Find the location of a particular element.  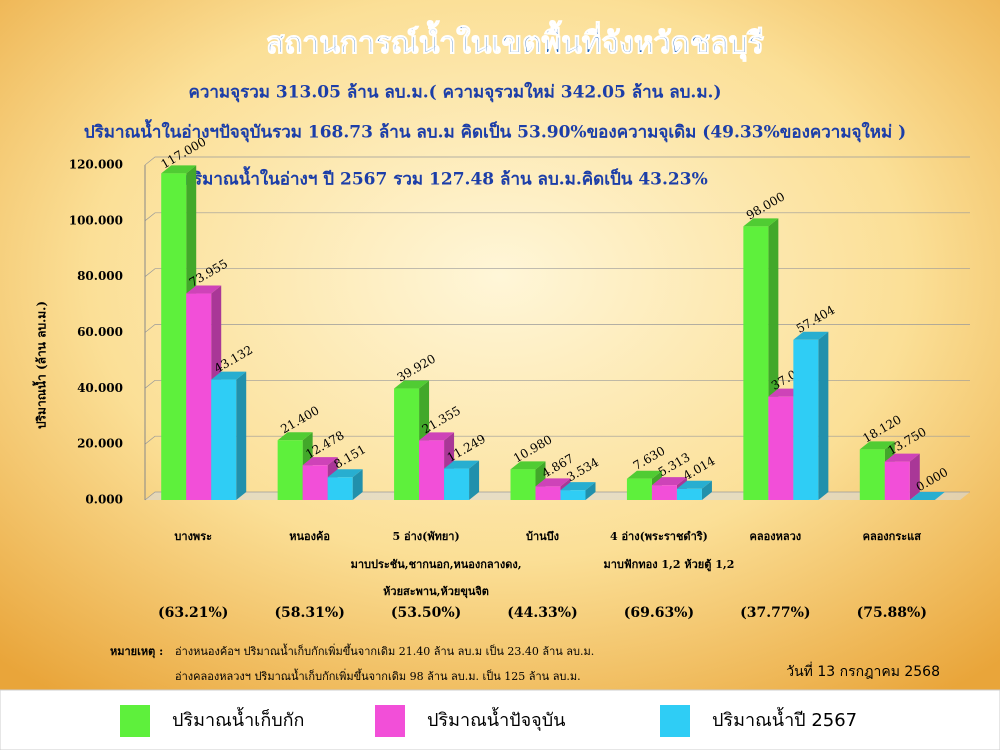

legend-label: ปริมาณน้ำปี 2567 is located at coordinates (784, 719).